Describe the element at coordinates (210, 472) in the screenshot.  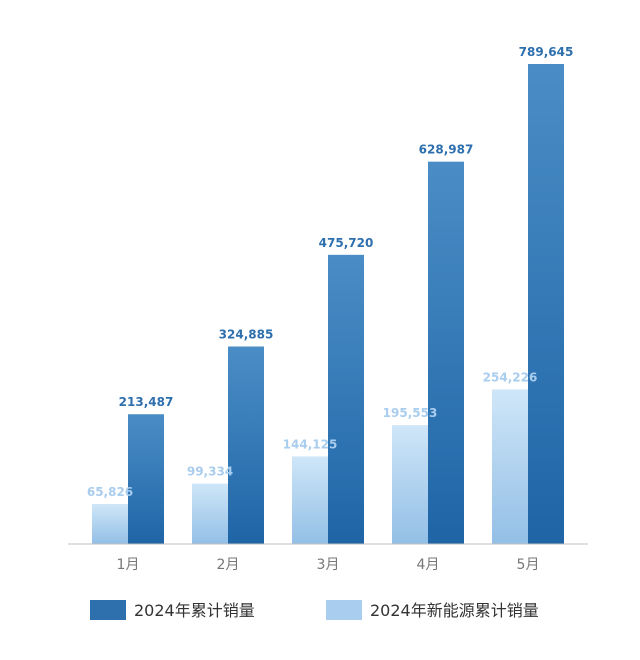
I see `value-label-nev-2: 99,334` at that location.